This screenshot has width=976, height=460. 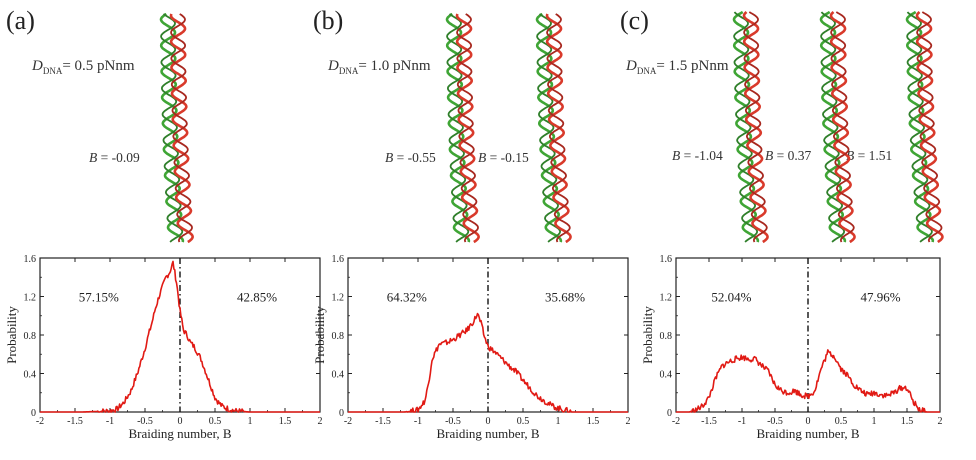 I want to click on panel-c-braid-label-1: B = -1.04, so click(x=697, y=156).